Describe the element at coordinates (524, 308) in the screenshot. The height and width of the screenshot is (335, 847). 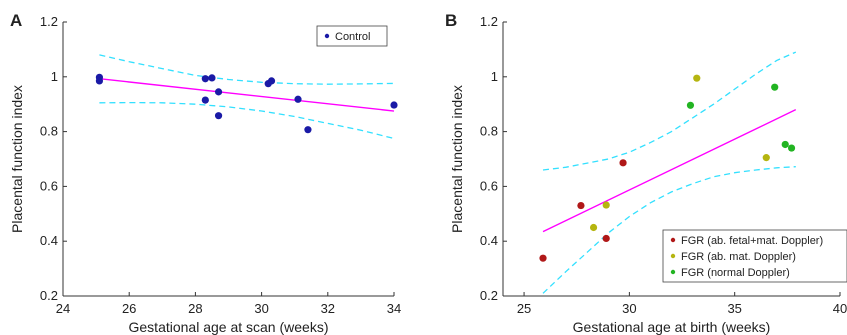
I see `x-tick-label: 25` at that location.